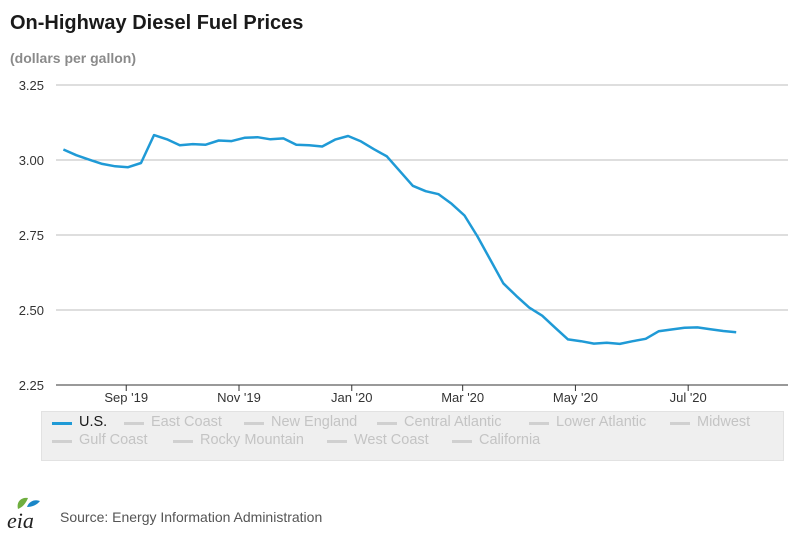 This screenshot has height=533, width=800. What do you see at coordinates (113, 440) in the screenshot?
I see `legend-label: Gulf Coast` at bounding box center [113, 440].